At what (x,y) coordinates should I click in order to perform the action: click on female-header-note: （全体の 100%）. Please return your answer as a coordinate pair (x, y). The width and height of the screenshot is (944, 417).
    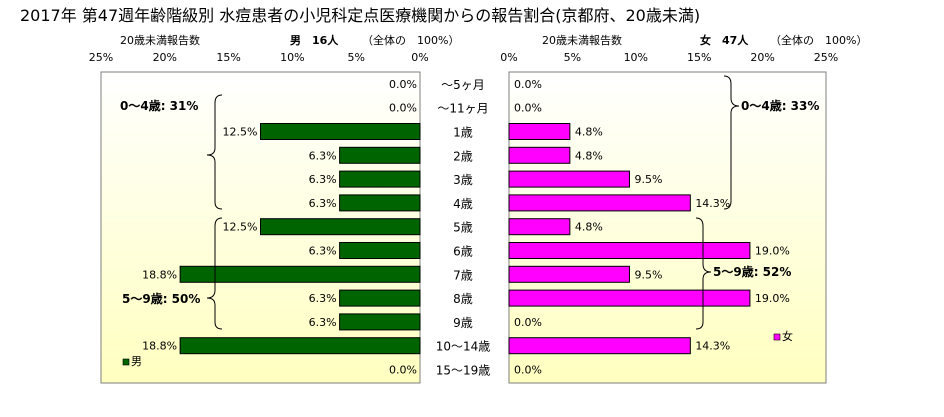
    Looking at the image, I should click on (818, 40).